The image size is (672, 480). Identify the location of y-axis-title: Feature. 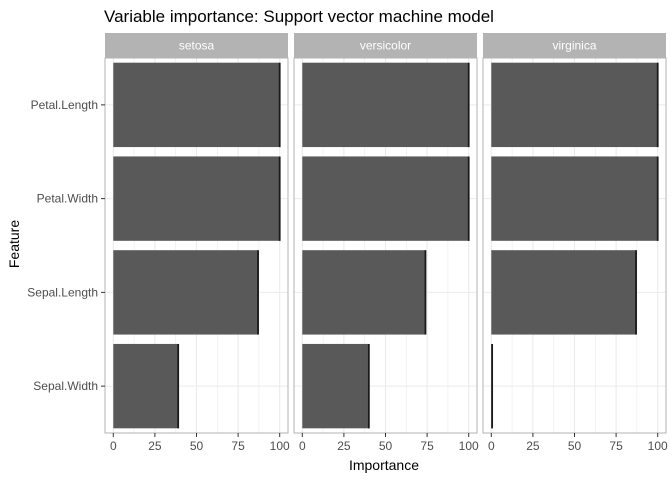
(14, 244).